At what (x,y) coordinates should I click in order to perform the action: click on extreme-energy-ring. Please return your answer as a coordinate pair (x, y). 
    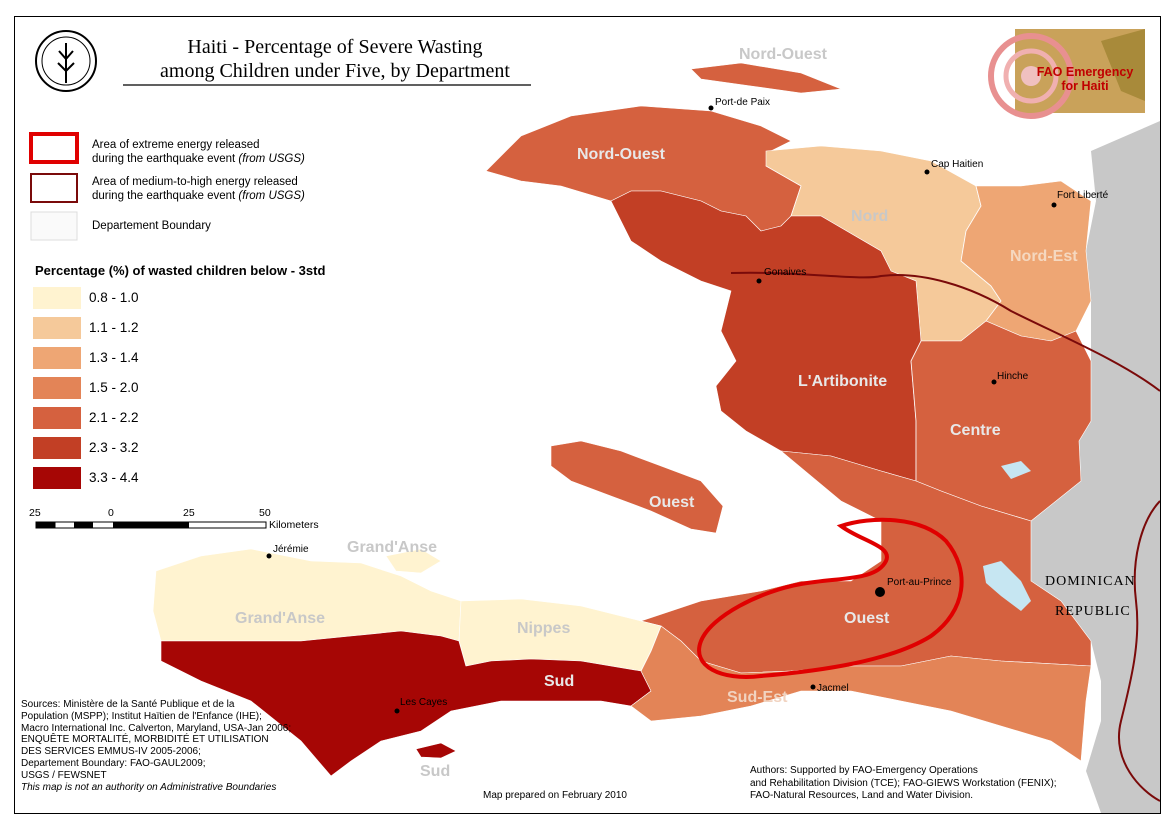
    Looking at the image, I should click on (830, 598).